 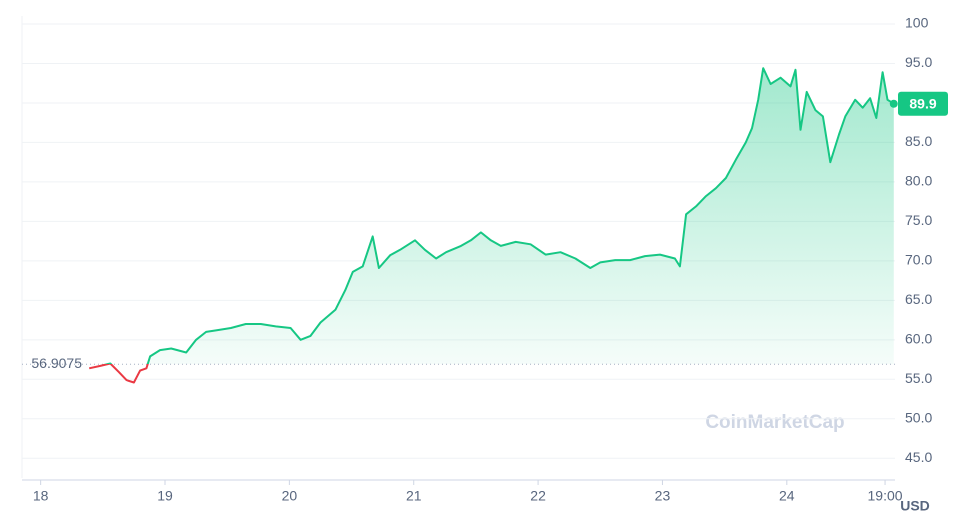 What do you see at coordinates (165, 496) in the screenshot?
I see `x-tick-label: 19` at bounding box center [165, 496].